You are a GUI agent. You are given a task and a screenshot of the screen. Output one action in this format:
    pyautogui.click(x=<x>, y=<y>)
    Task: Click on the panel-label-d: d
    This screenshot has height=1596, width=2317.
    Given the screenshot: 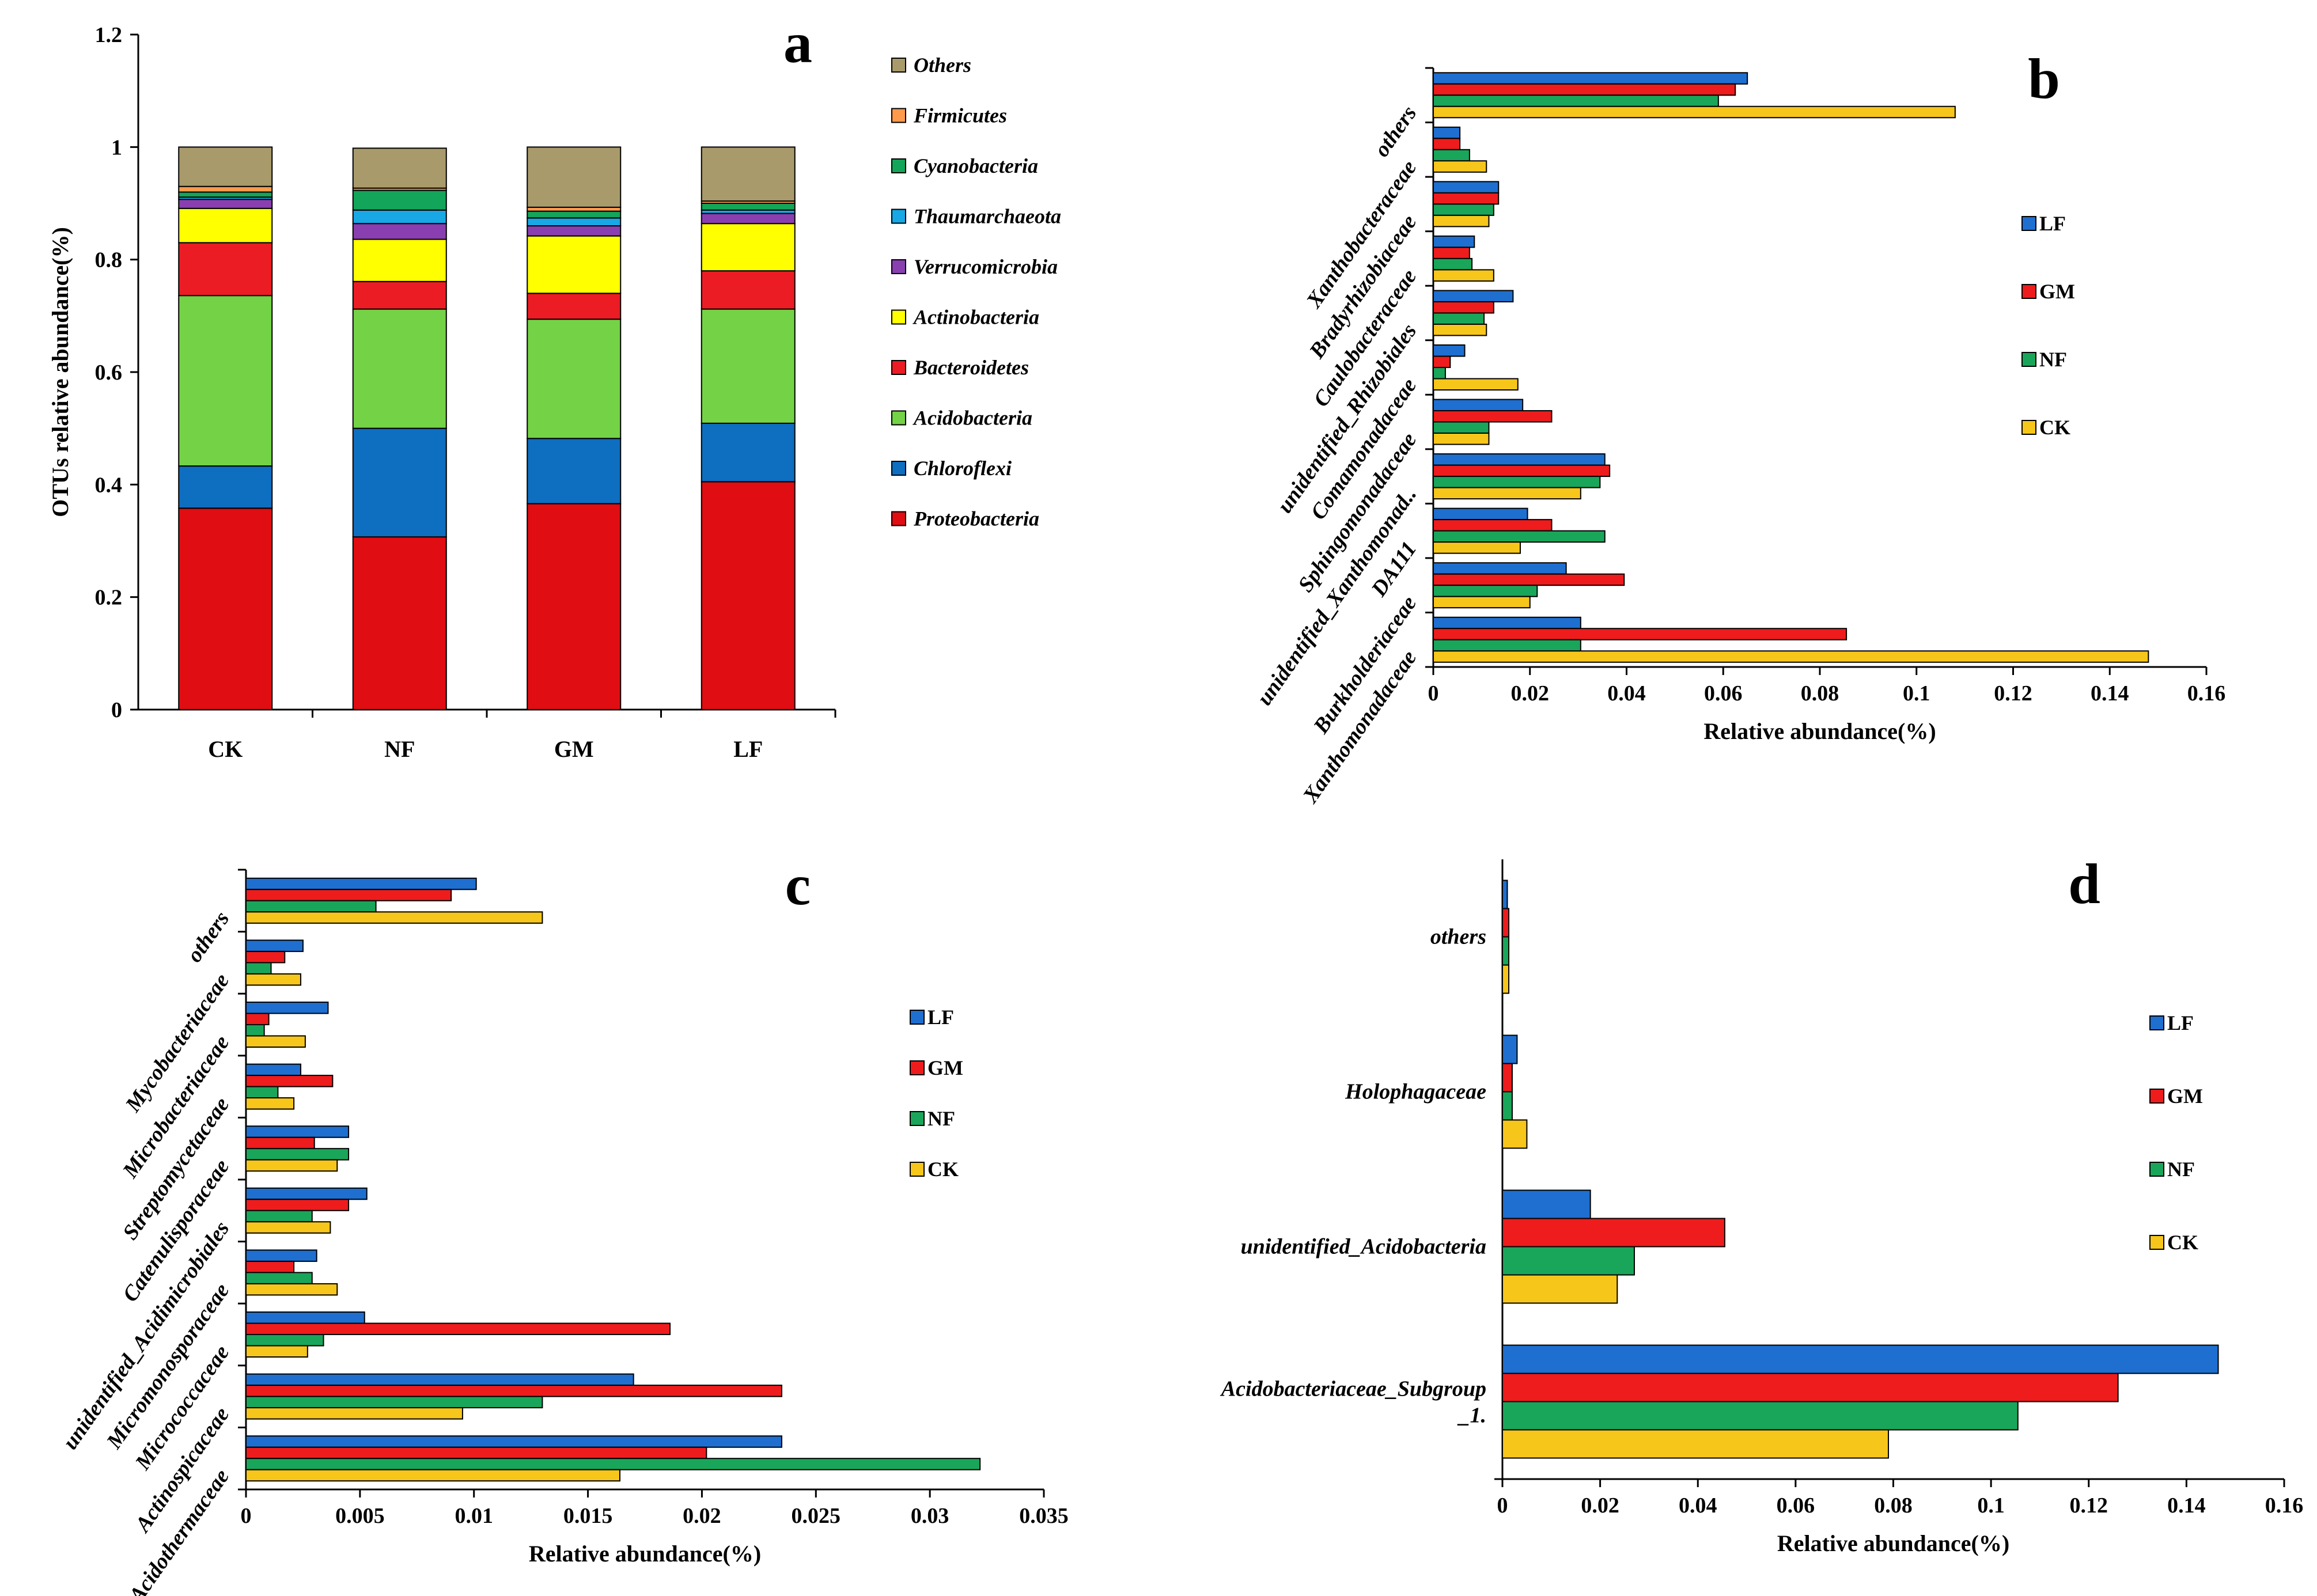 What is the action you would take?
    pyautogui.click(x=2084, y=884)
    